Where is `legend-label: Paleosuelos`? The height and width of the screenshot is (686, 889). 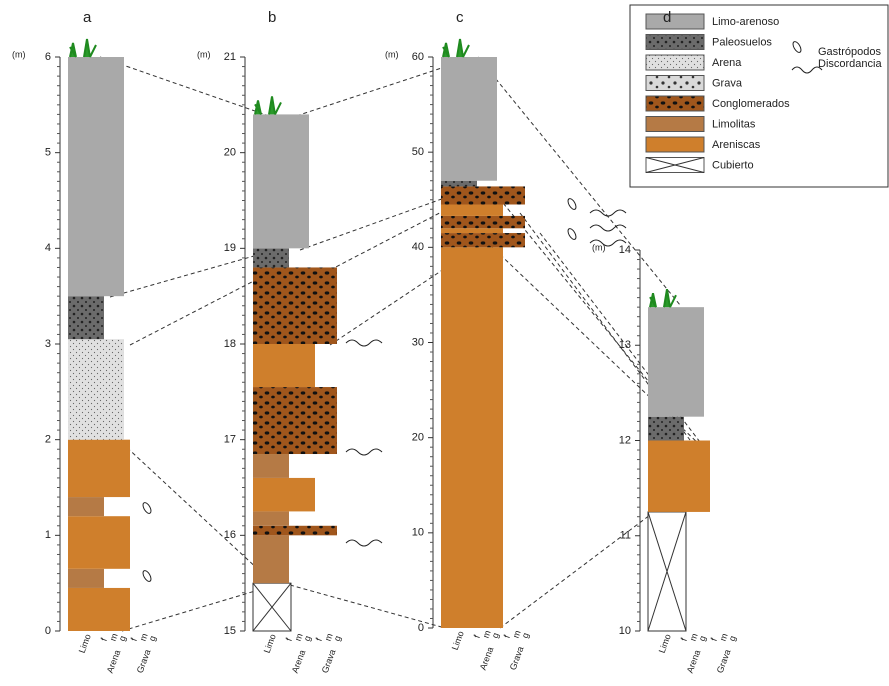 legend-label: Paleosuelos is located at coordinates (742, 42).